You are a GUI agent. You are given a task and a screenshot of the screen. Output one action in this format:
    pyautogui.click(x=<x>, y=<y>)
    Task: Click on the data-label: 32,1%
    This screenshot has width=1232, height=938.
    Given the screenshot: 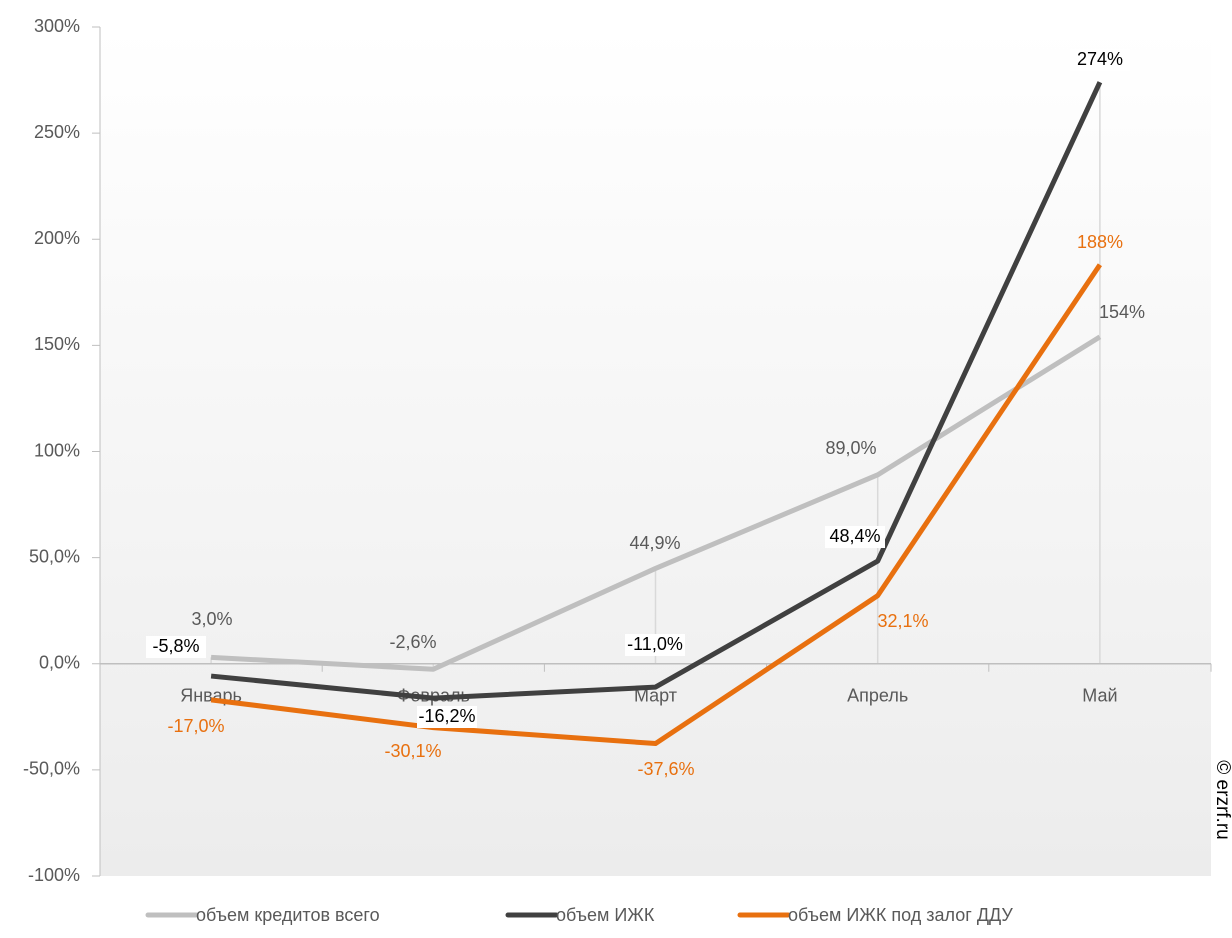 What is the action you would take?
    pyautogui.click(x=902, y=621)
    